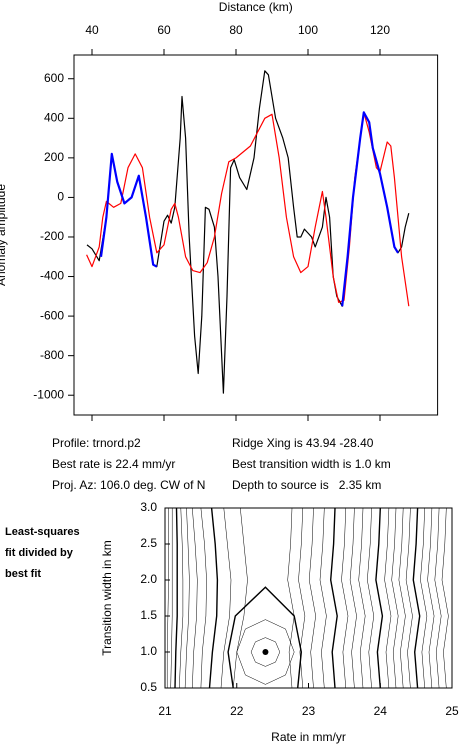 This screenshot has height=745, width=467. I want to click on y-tick-label: 1.0, so click(148, 651).